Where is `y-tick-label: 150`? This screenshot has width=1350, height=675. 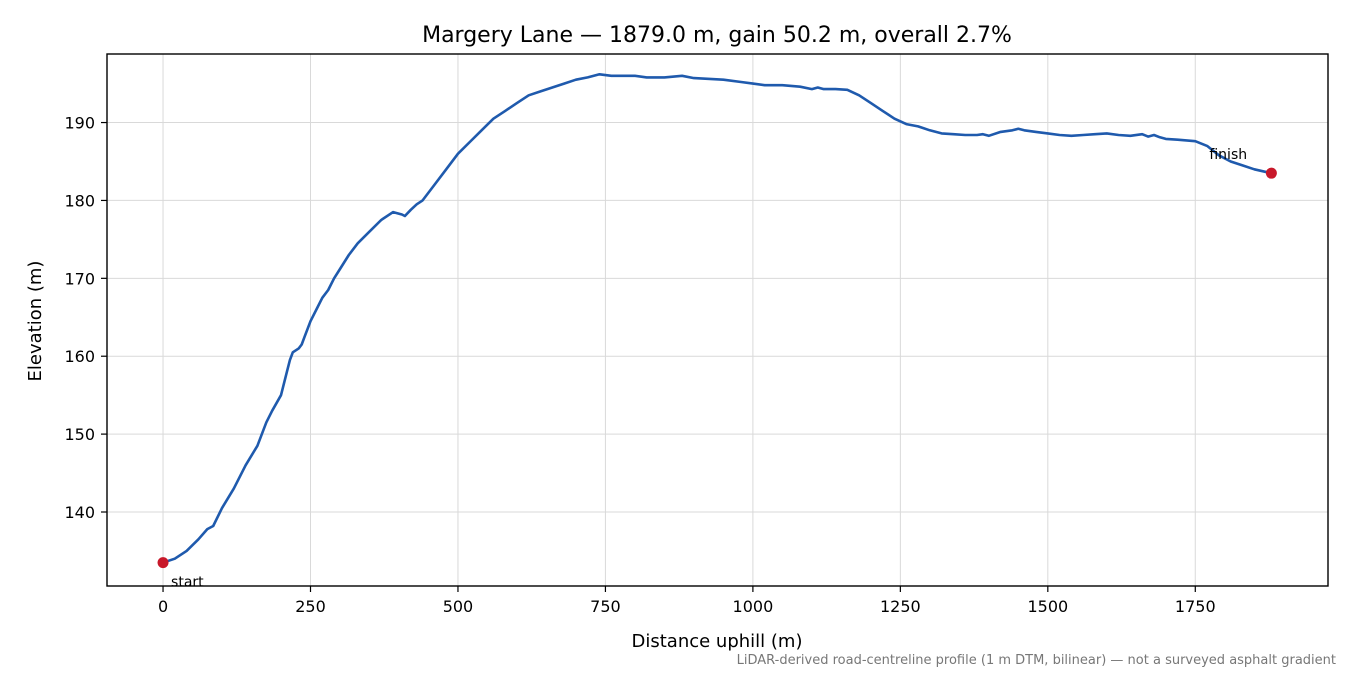
y-tick-label: 150 is located at coordinates (79, 434).